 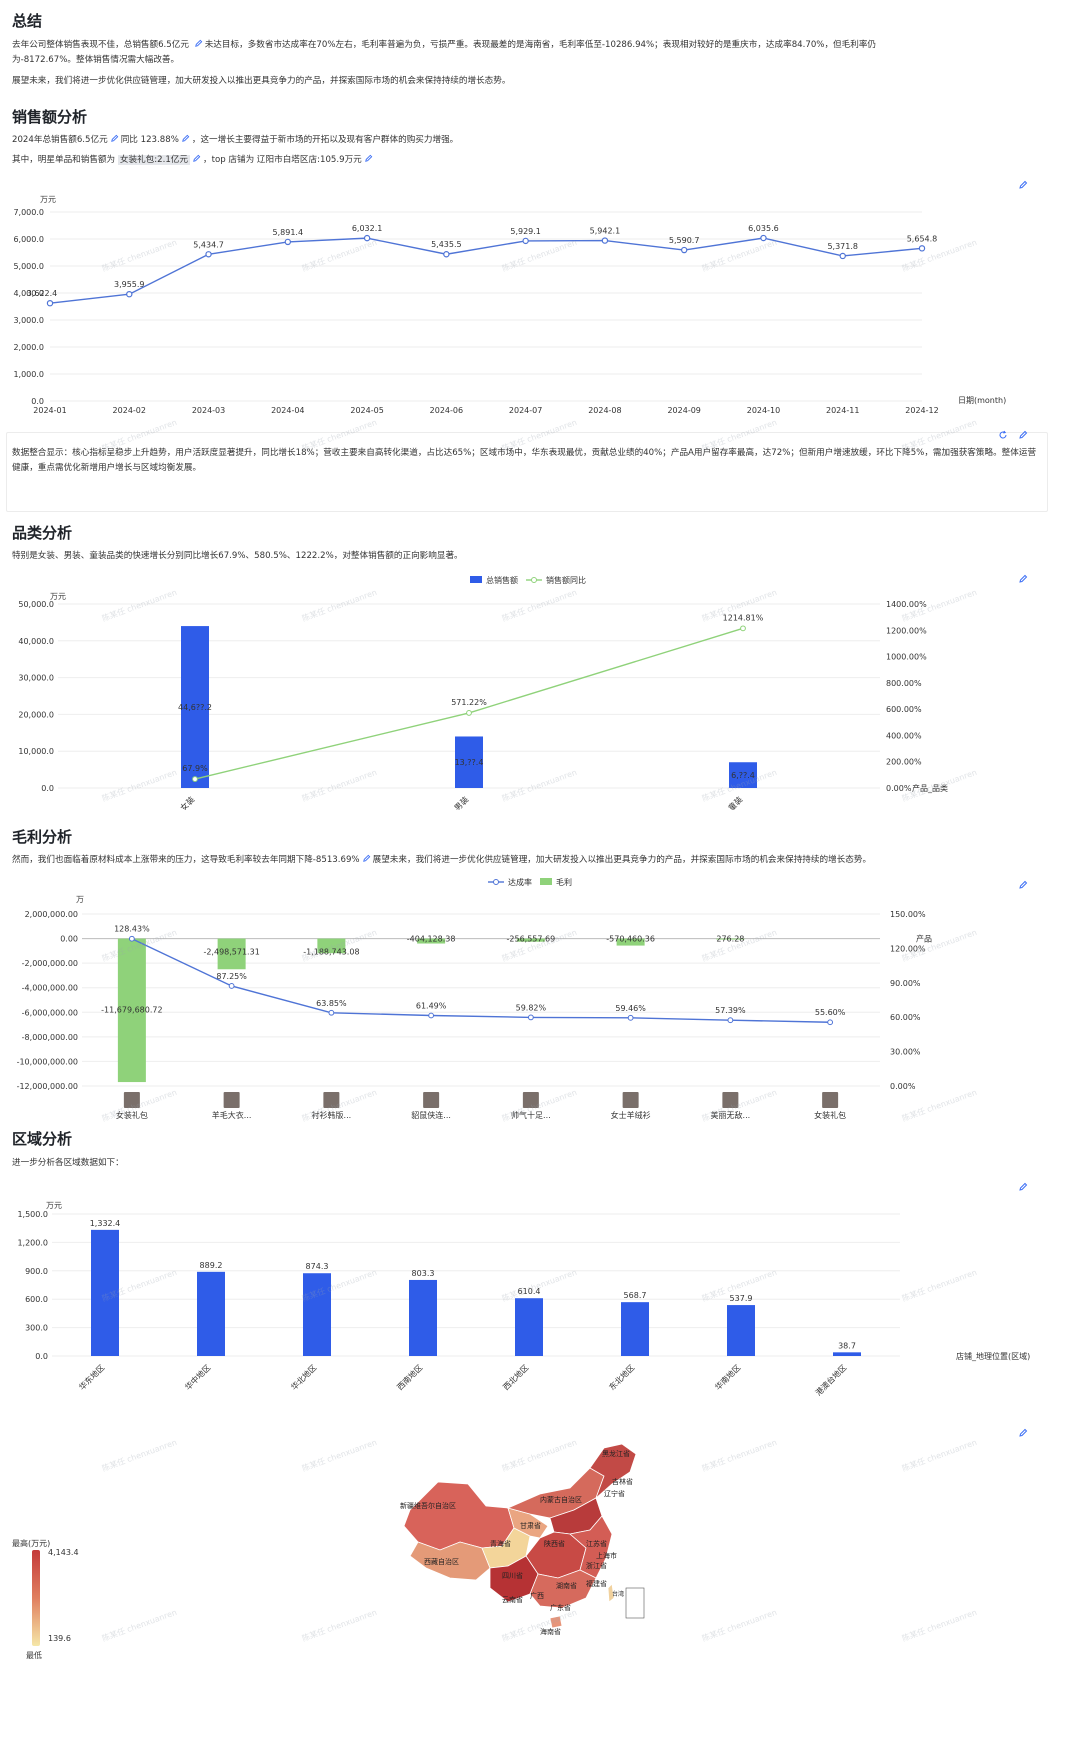 What do you see at coordinates (529, 1291) in the screenshot?
I see `data-label: 610.4` at bounding box center [529, 1291].